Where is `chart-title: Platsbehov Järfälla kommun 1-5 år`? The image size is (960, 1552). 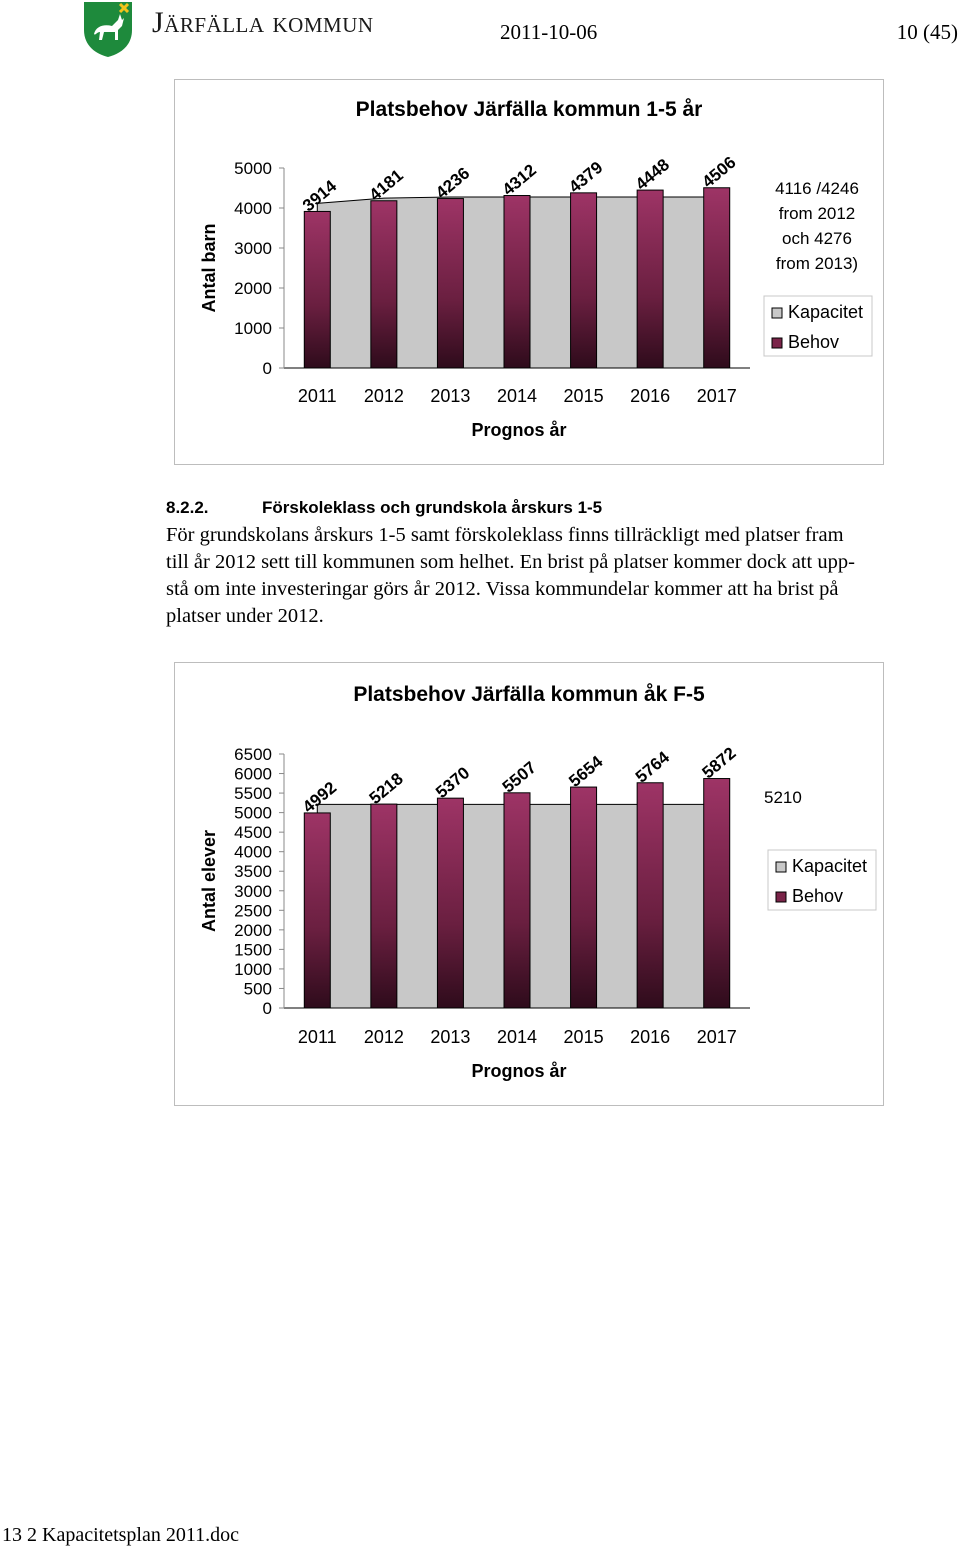
chart-title: Platsbehov Järfälla kommun 1-5 år is located at coordinates (529, 109).